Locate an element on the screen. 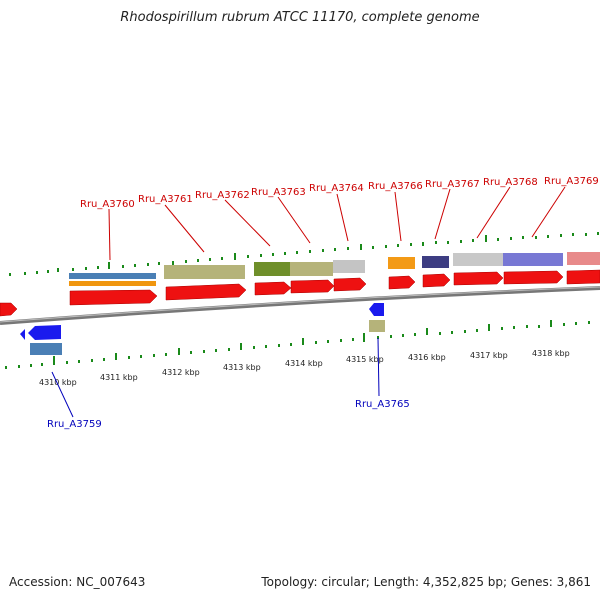 The height and width of the screenshot is (600, 600). gene-label: Rru_A3759 is located at coordinates (74, 424).